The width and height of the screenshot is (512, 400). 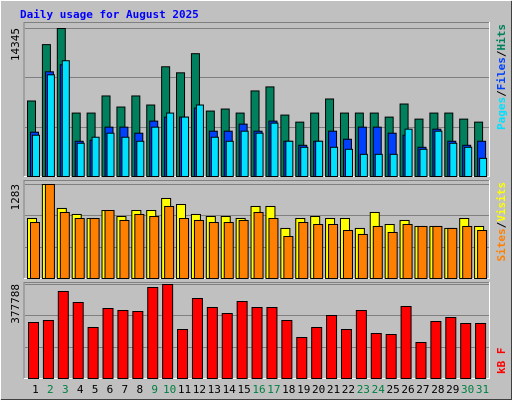 I want to click on legend-entry: kB F, so click(x=501, y=361).